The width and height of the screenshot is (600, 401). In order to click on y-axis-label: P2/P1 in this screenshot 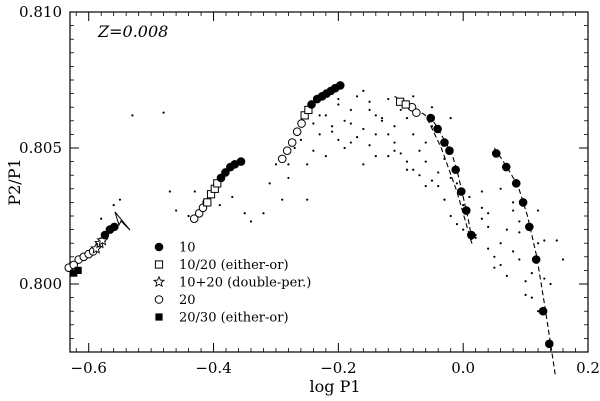, I will do `click(14, 181)`.